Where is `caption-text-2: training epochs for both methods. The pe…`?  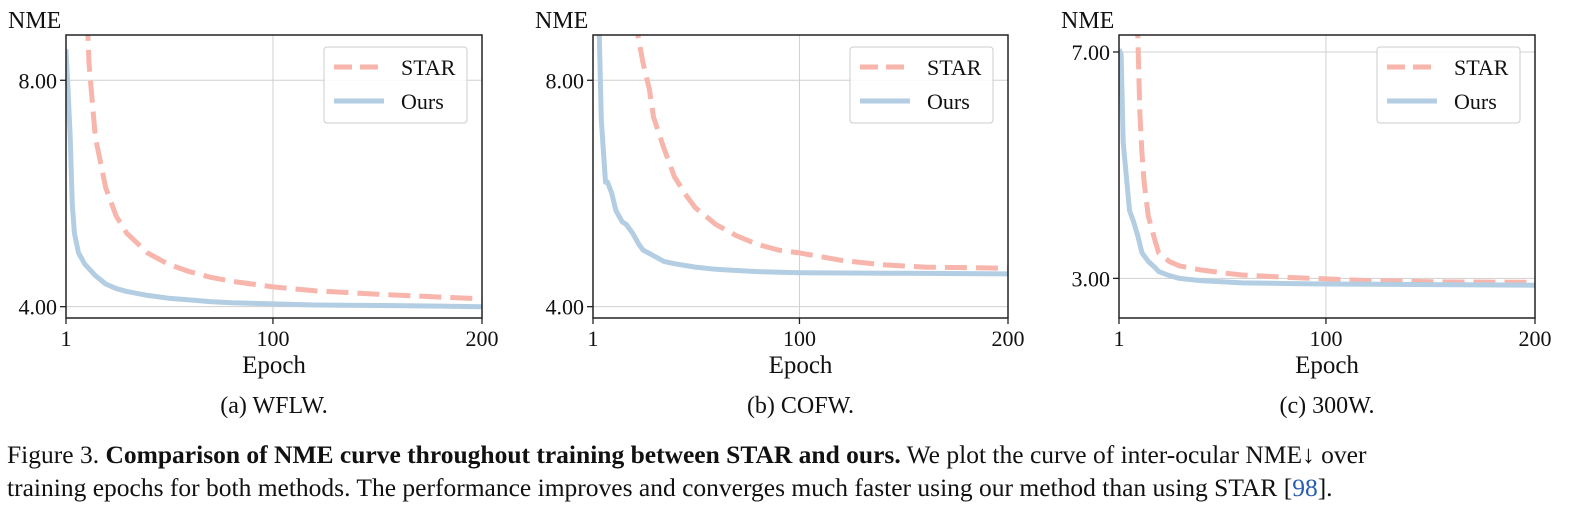 caption-text-2: training epochs for both methods. The pe… is located at coordinates (650, 487).